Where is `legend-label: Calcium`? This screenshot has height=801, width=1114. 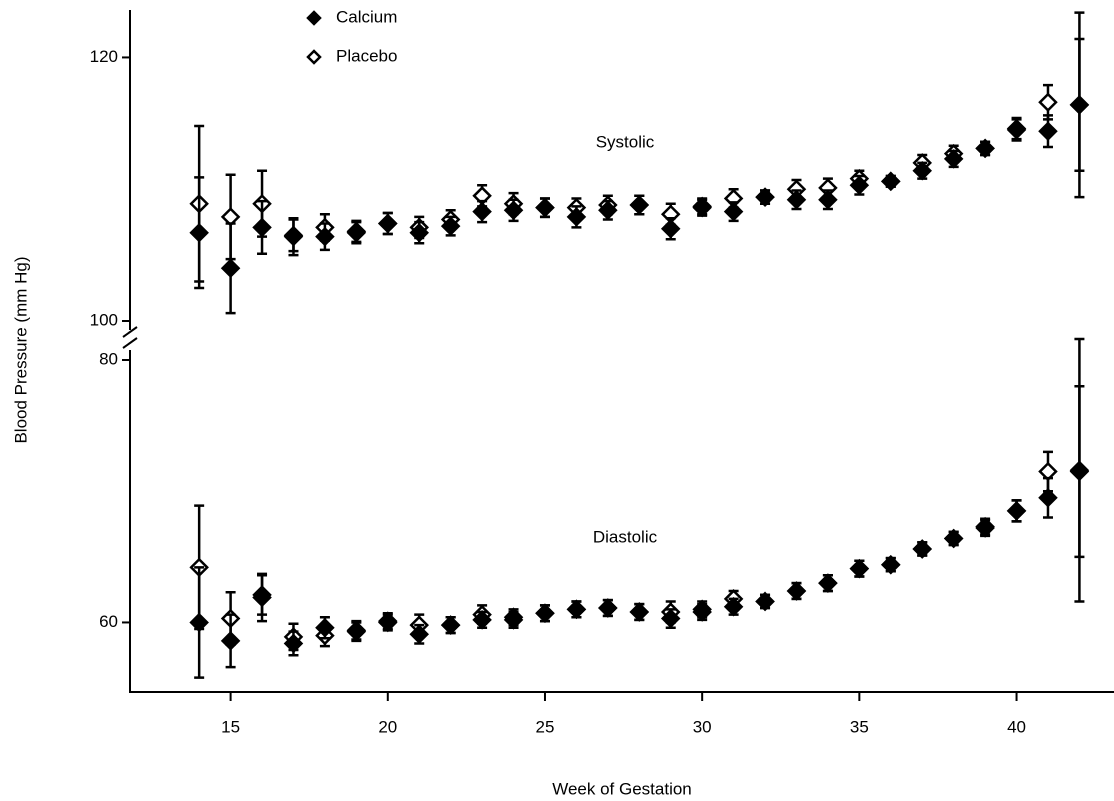 legend-label: Calcium is located at coordinates (366, 16).